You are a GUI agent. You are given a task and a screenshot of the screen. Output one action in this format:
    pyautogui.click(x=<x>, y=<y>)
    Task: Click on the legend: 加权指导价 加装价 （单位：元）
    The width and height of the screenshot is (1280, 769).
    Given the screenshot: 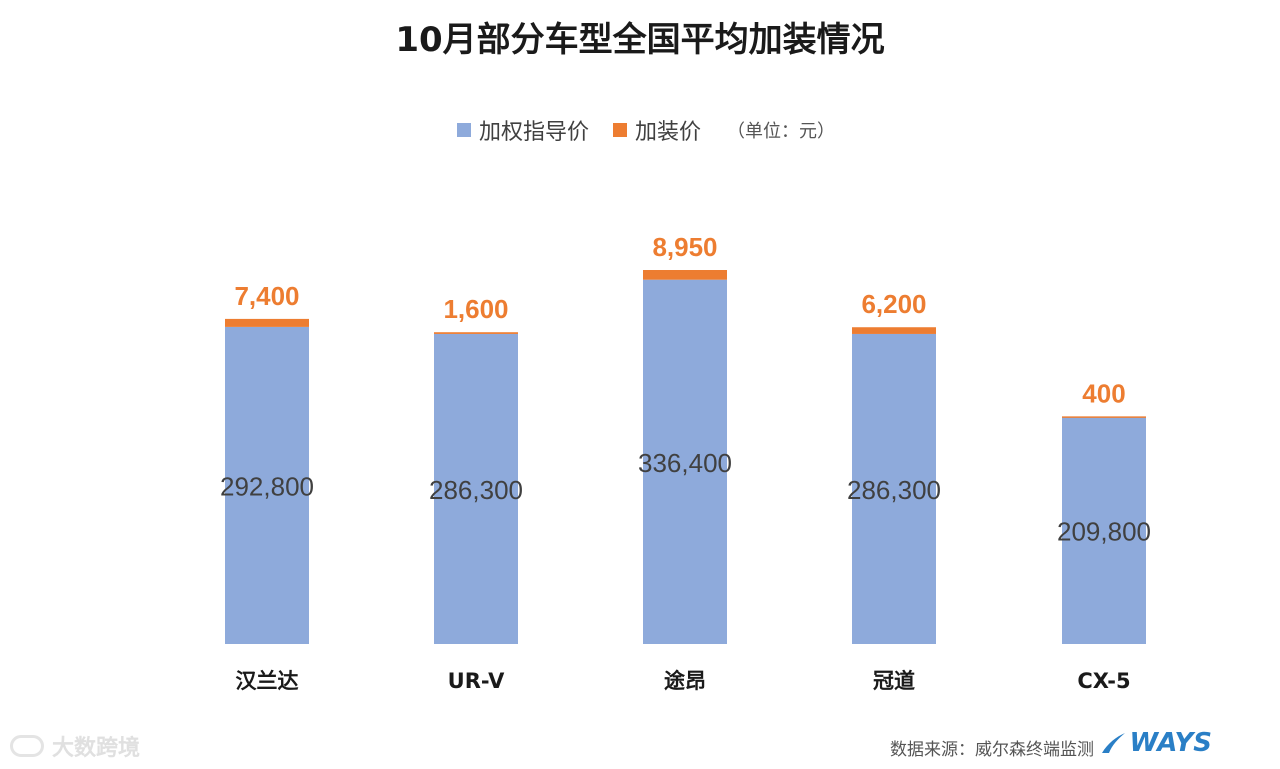 What is the action you would take?
    pyautogui.click(x=640, y=130)
    